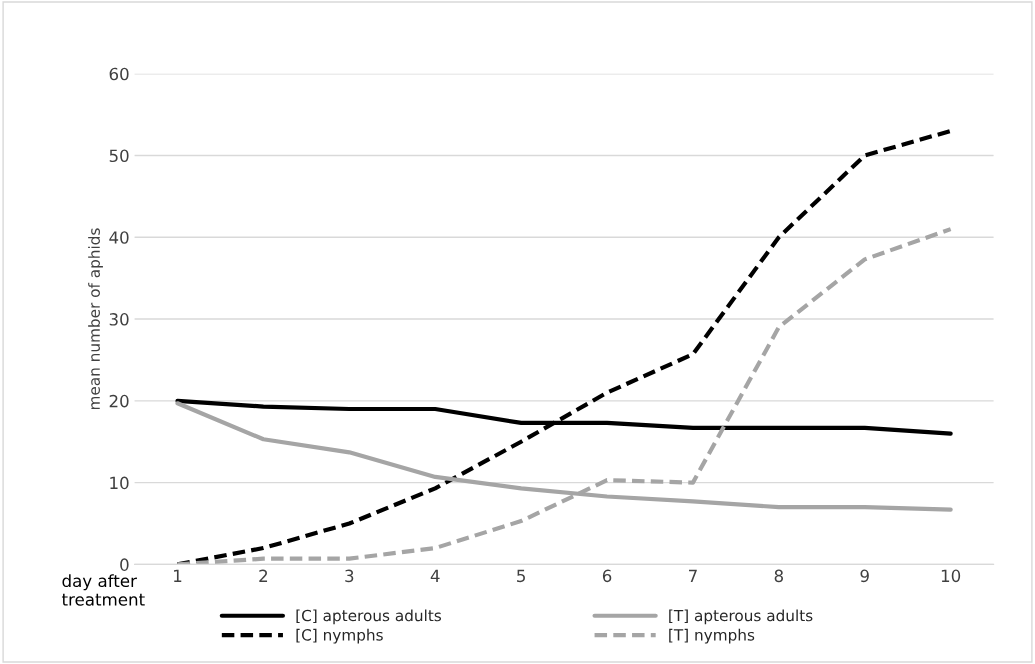  What do you see at coordinates (712, 636) in the screenshot?
I see `legend-label: [T] nymphs` at bounding box center [712, 636].